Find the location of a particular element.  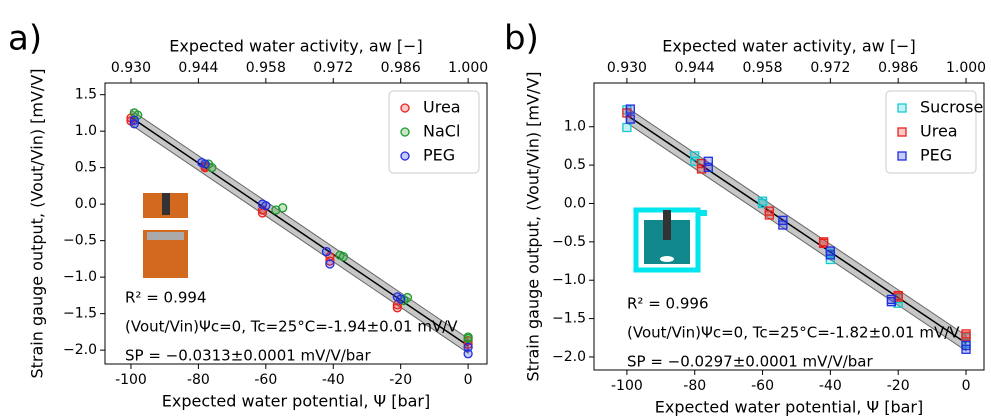

y-tick-label: 1.5 is located at coordinates (86, 95).